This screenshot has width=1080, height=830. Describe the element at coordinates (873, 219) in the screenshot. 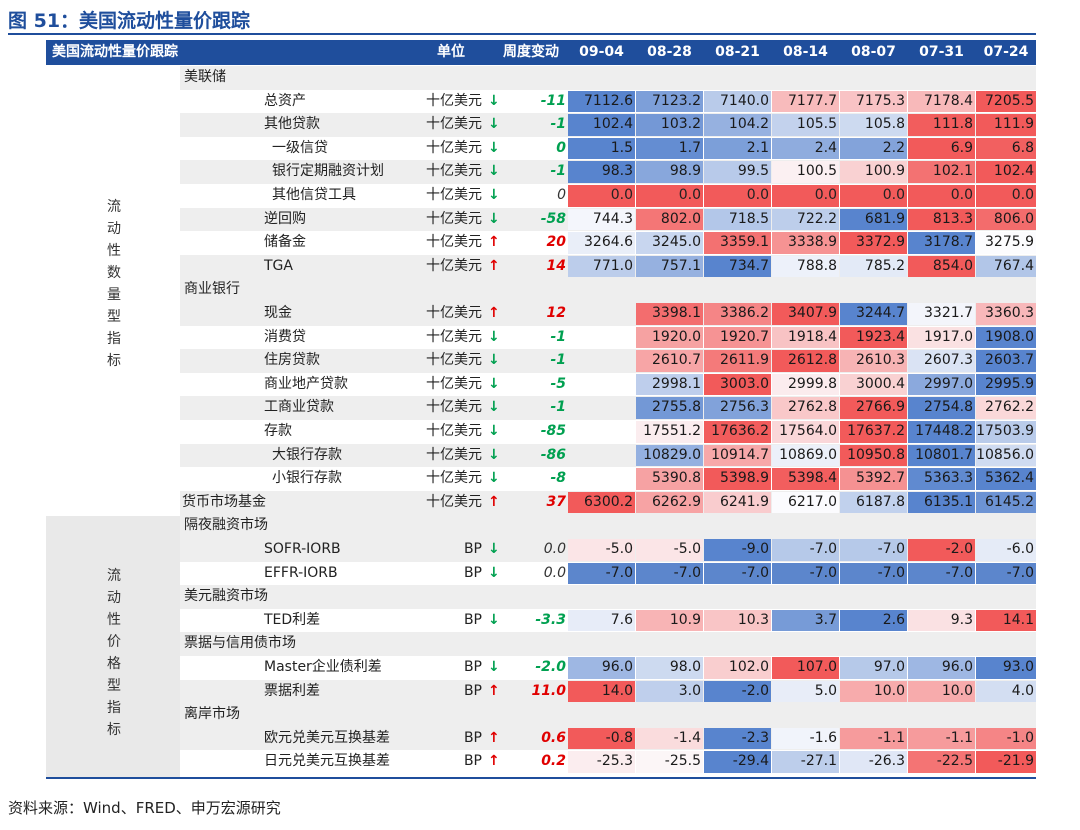

I see `data-cell: 681.9` at that location.